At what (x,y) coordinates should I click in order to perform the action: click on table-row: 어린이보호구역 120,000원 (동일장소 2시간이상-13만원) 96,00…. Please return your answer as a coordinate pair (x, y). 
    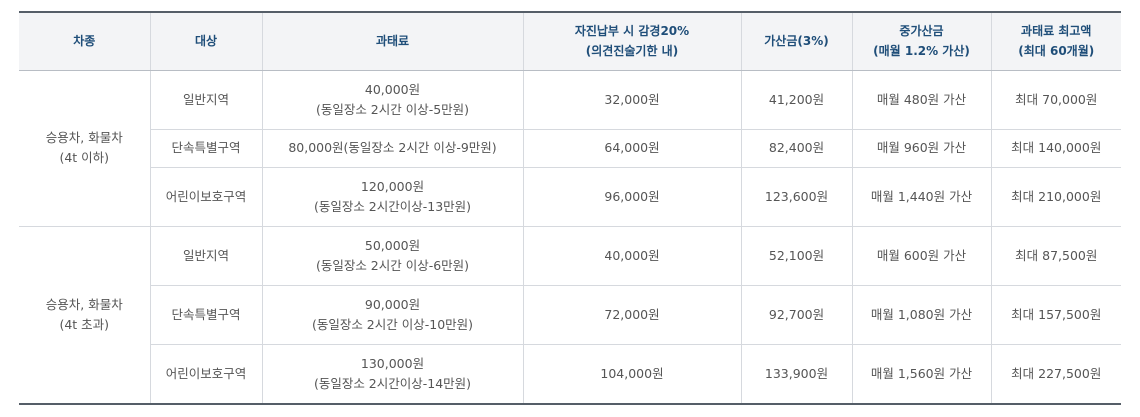
    Looking at the image, I should click on (570, 197).